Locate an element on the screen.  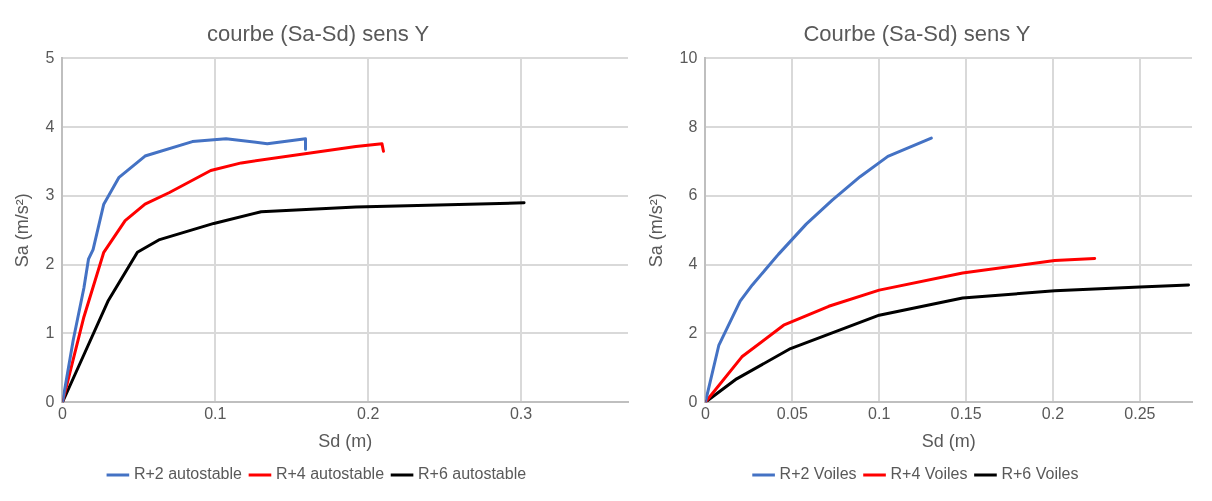
y-tick-label: 1 is located at coordinates (50, 332).